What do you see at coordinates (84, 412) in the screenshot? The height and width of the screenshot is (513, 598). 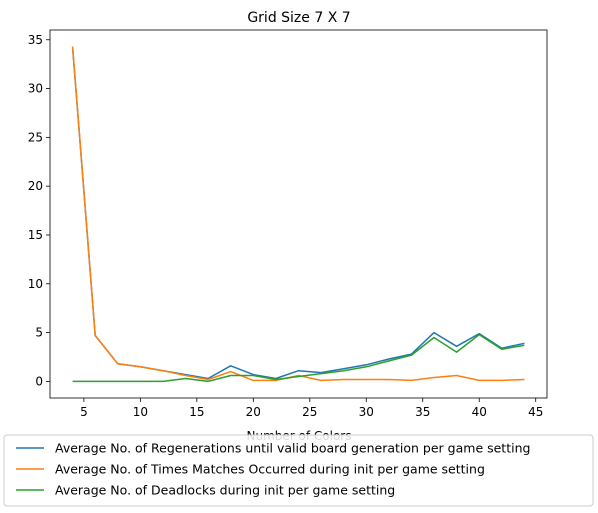 I see `x-tick-label: 5` at bounding box center [84, 412].